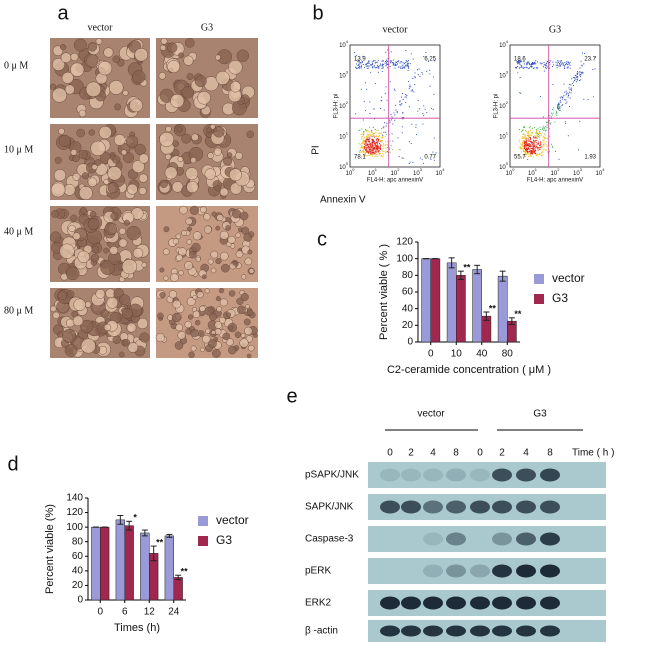 This screenshot has height=645, width=645. Describe the element at coordinates (539, 299) in the screenshot. I see `legend-swatch` at that location.